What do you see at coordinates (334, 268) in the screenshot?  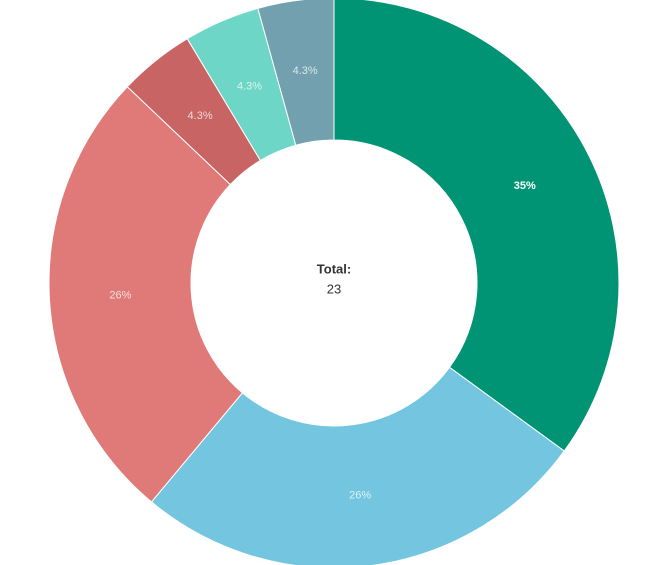 I see `center-label: Total:` at bounding box center [334, 268].